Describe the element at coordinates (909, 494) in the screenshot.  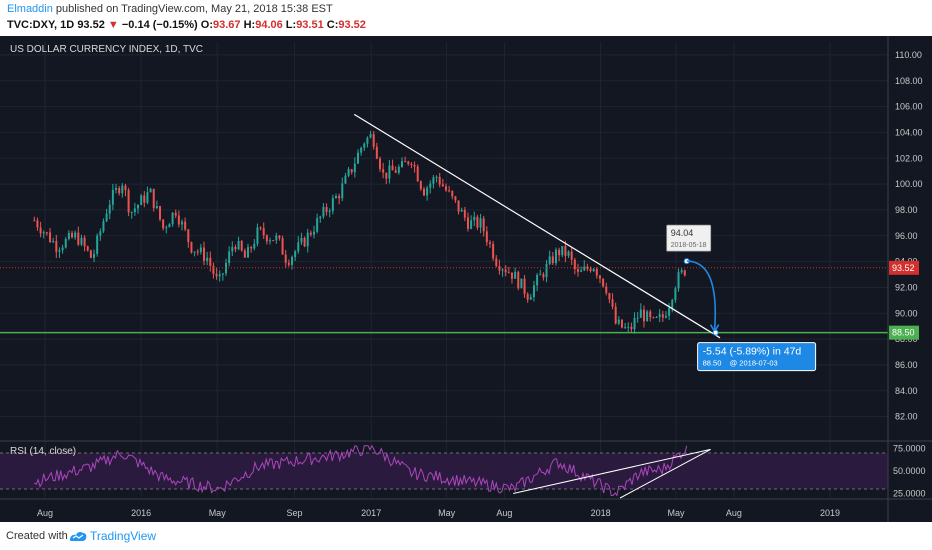
I see `rsi-tick-label: 25.0000` at that location.